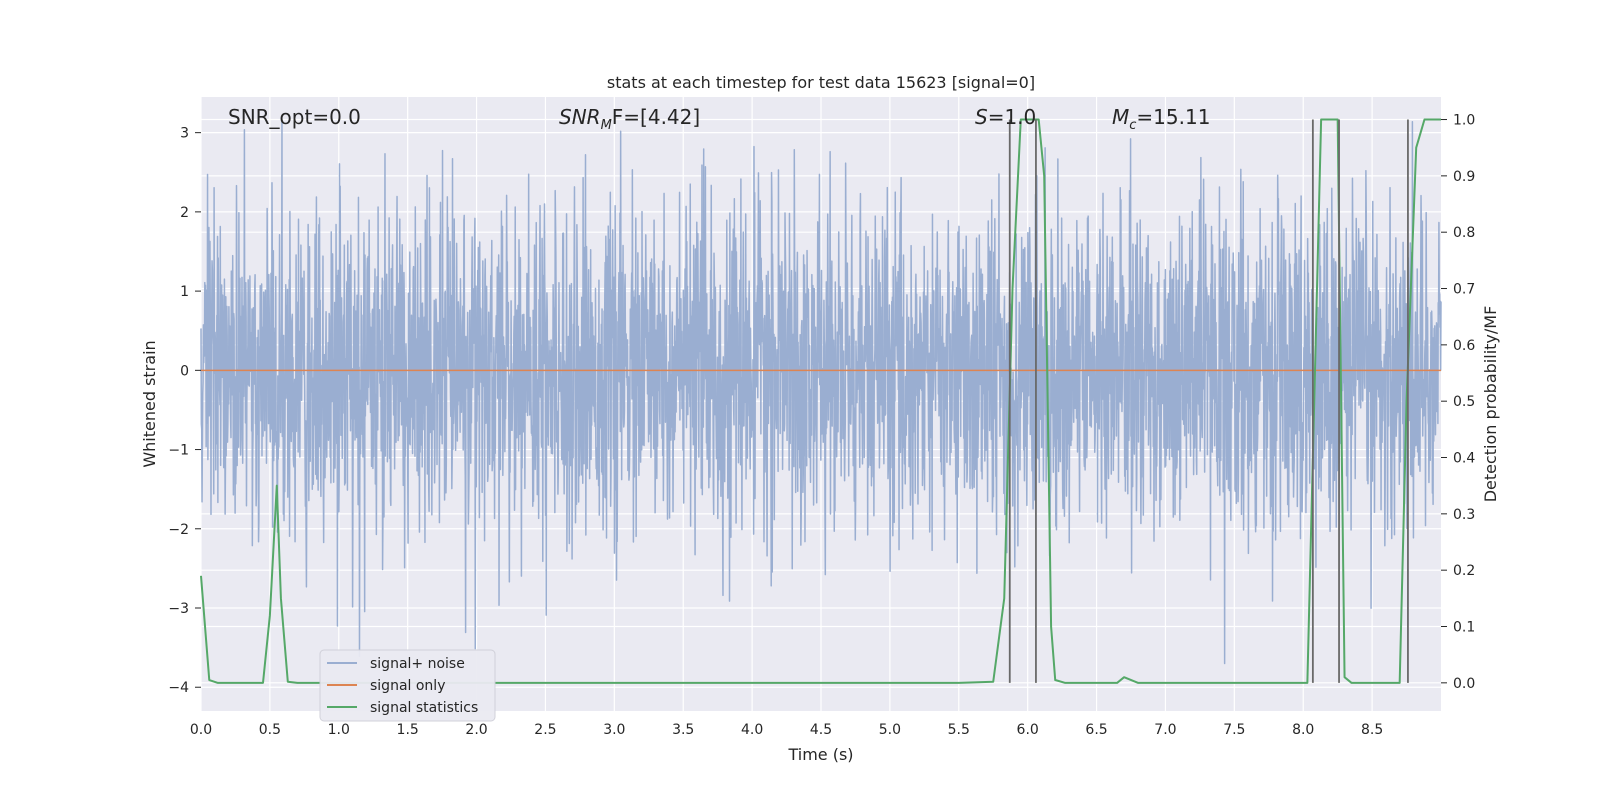  What do you see at coordinates (184, 371) in the screenshot?
I see `y-tick-label: 0` at bounding box center [184, 371].